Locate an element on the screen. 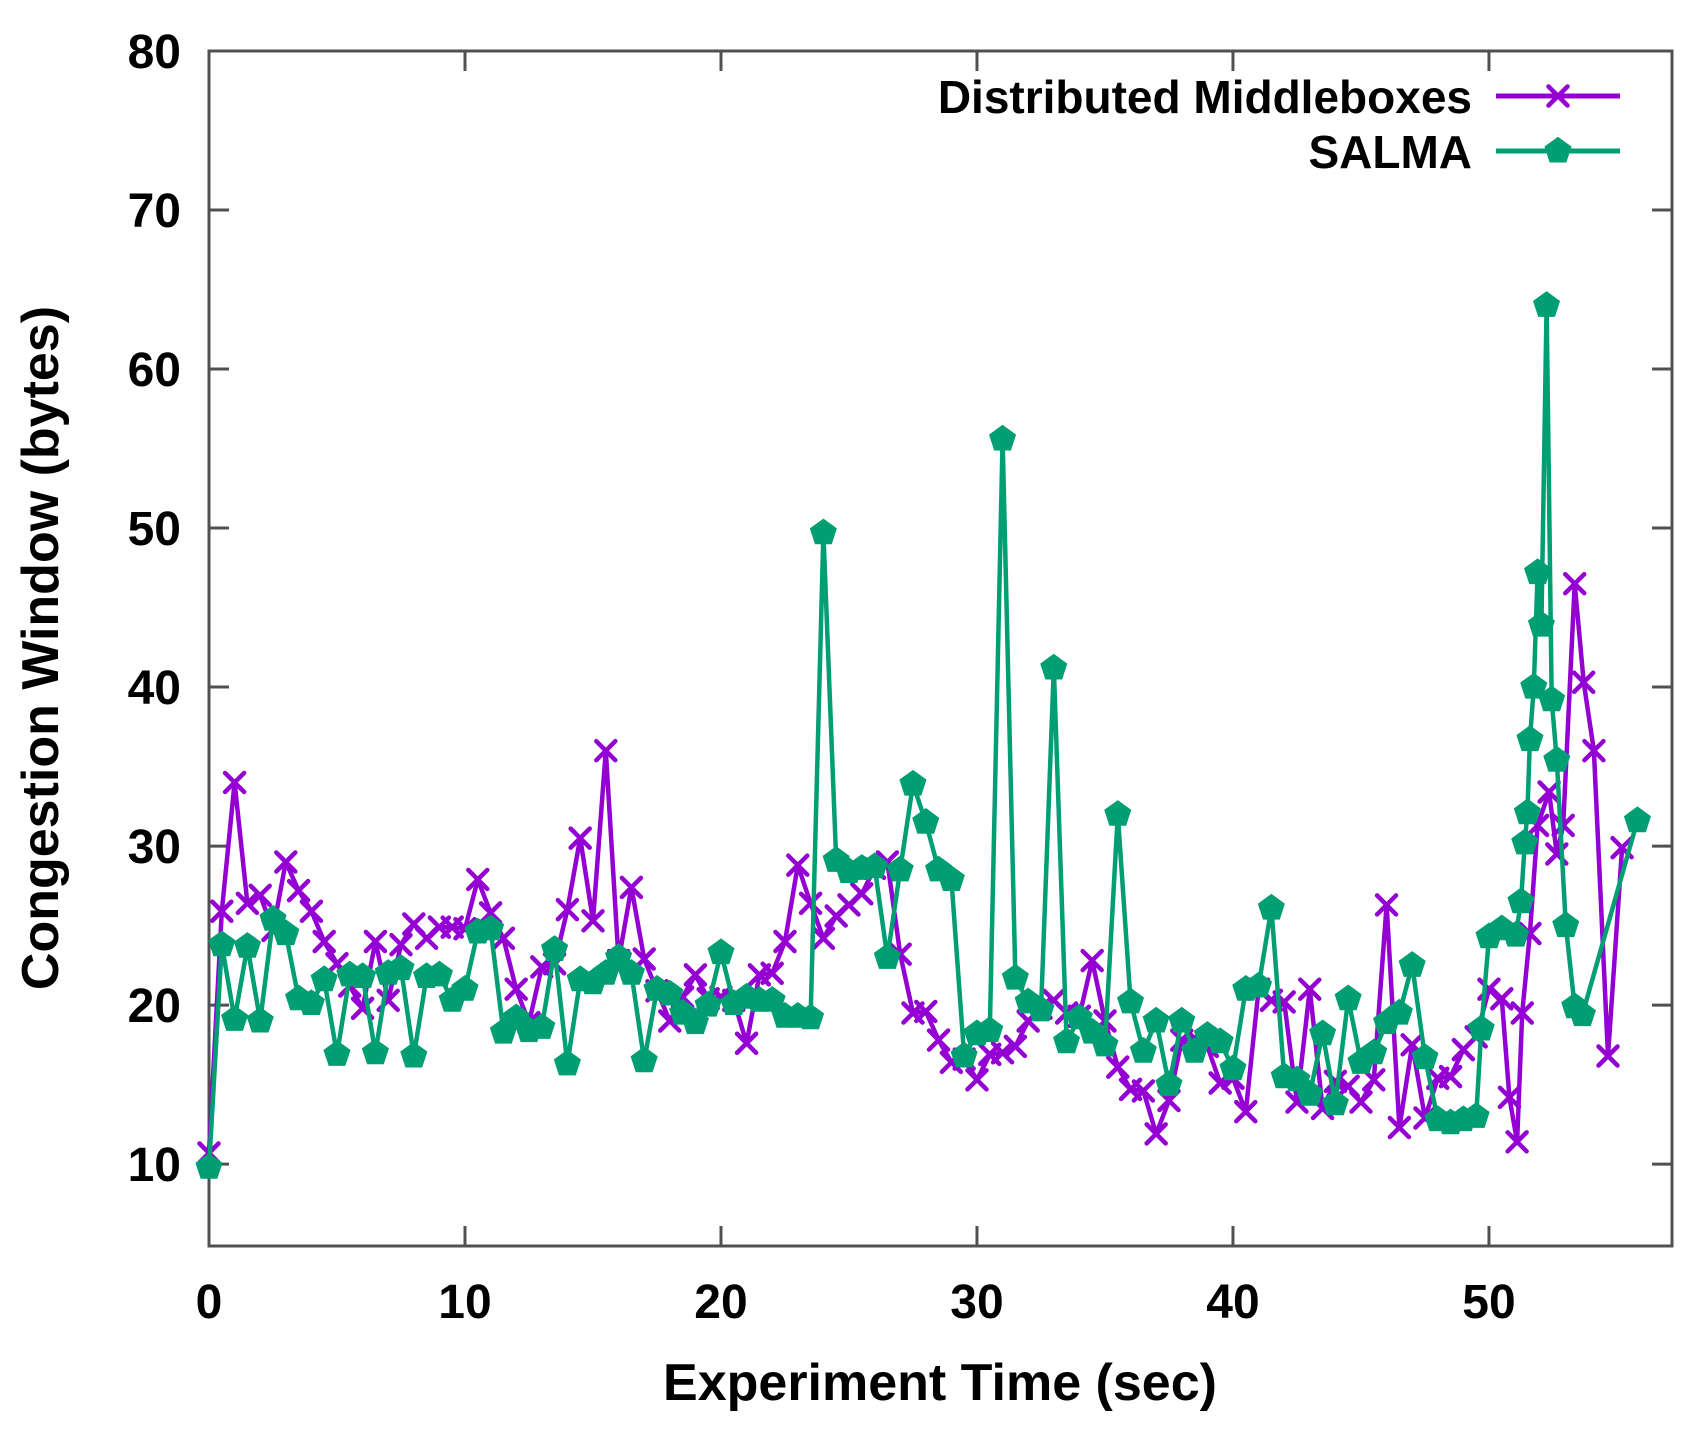 The height and width of the screenshot is (1432, 1702). y-tick-label: 40 is located at coordinates (154, 688).